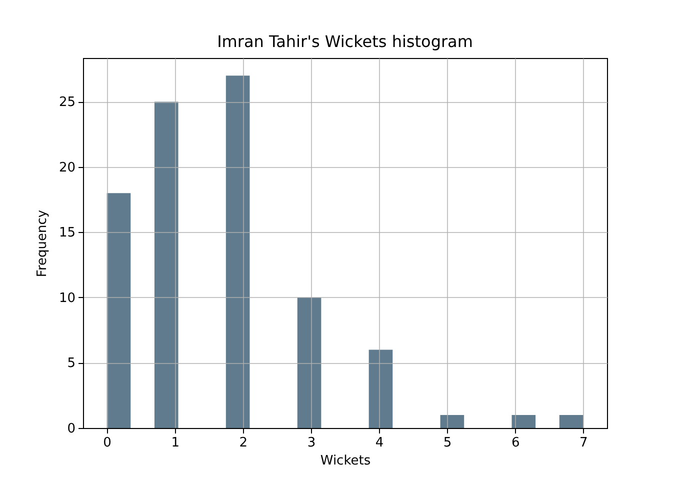  What do you see at coordinates (67, 168) in the screenshot?
I see `y-tick-label: 20` at bounding box center [67, 168].